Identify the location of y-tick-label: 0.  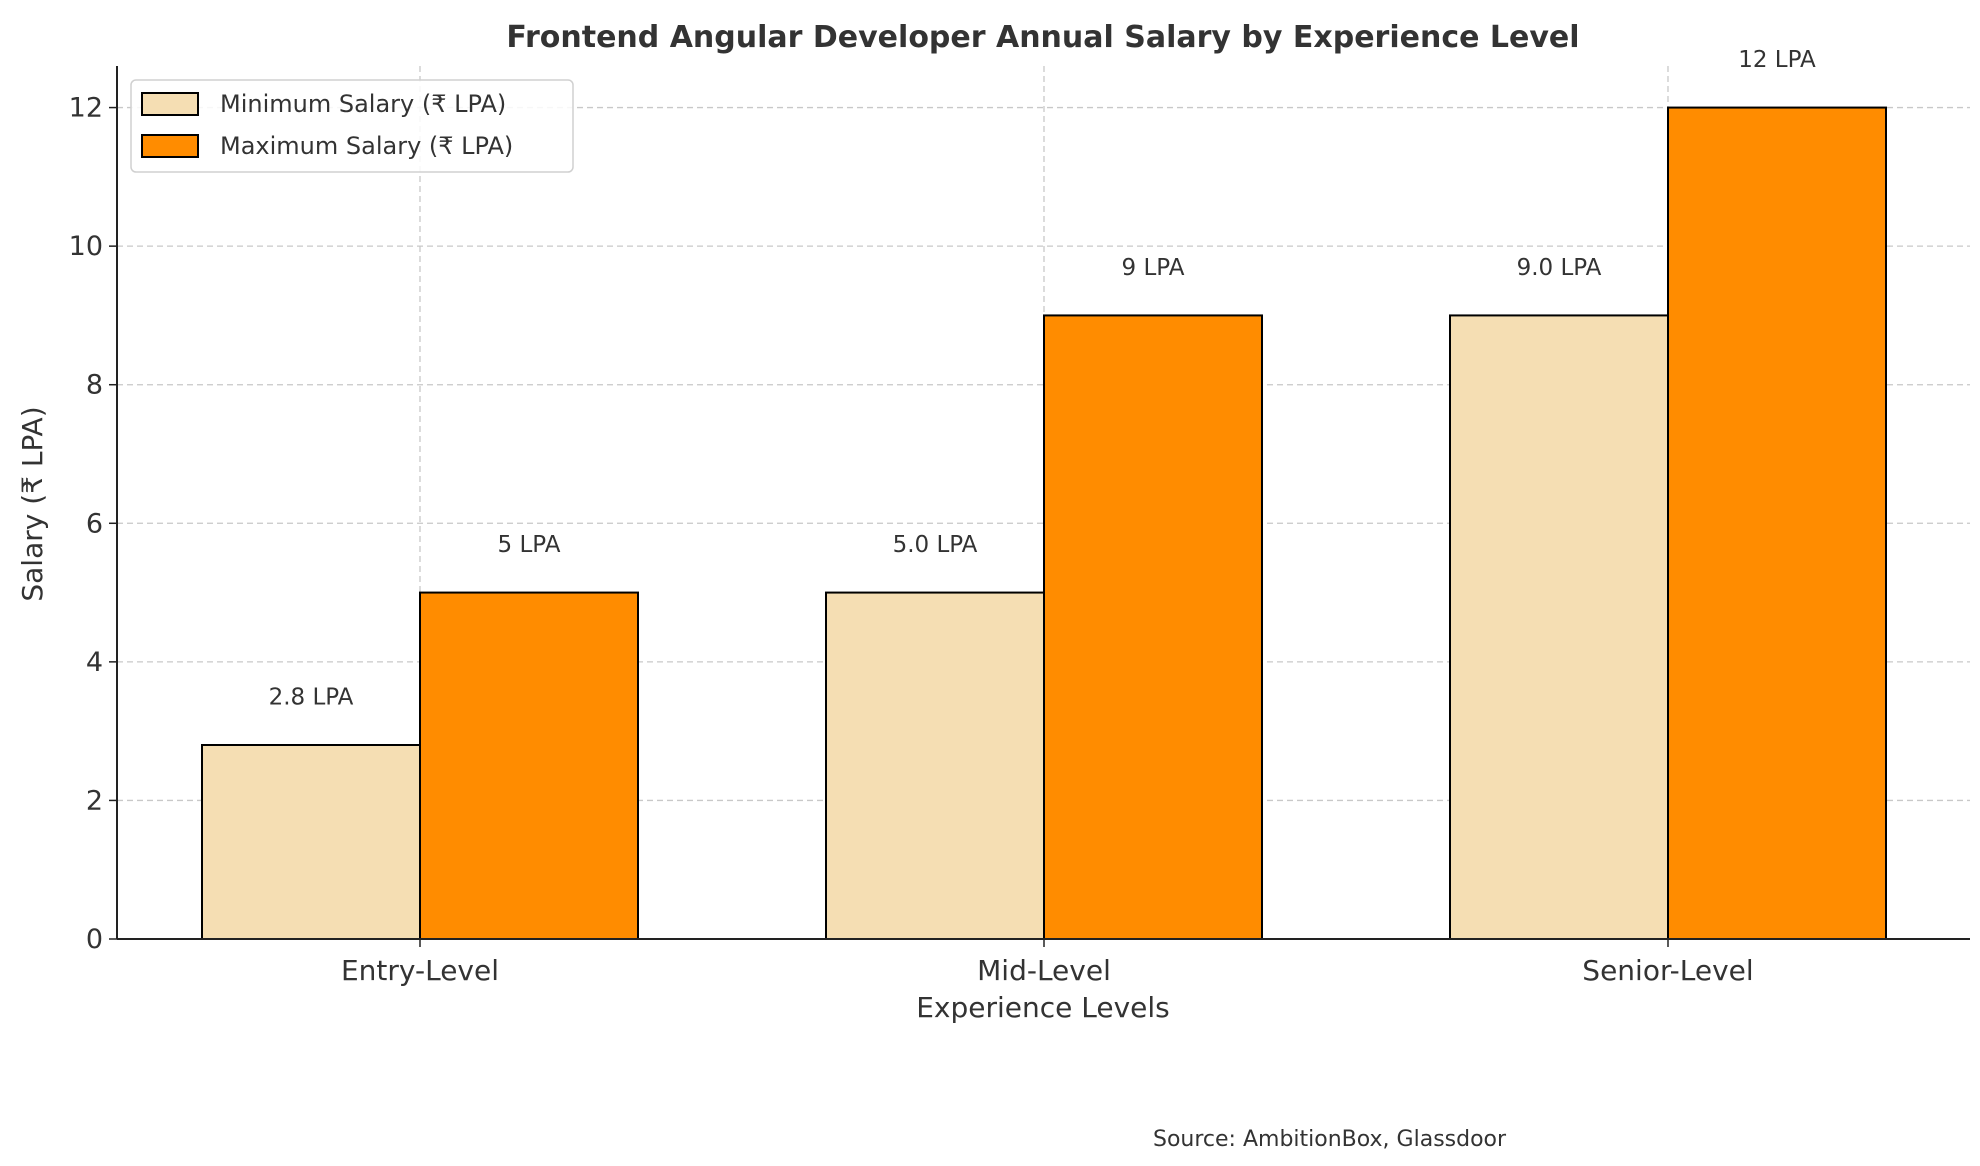
(94, 939).